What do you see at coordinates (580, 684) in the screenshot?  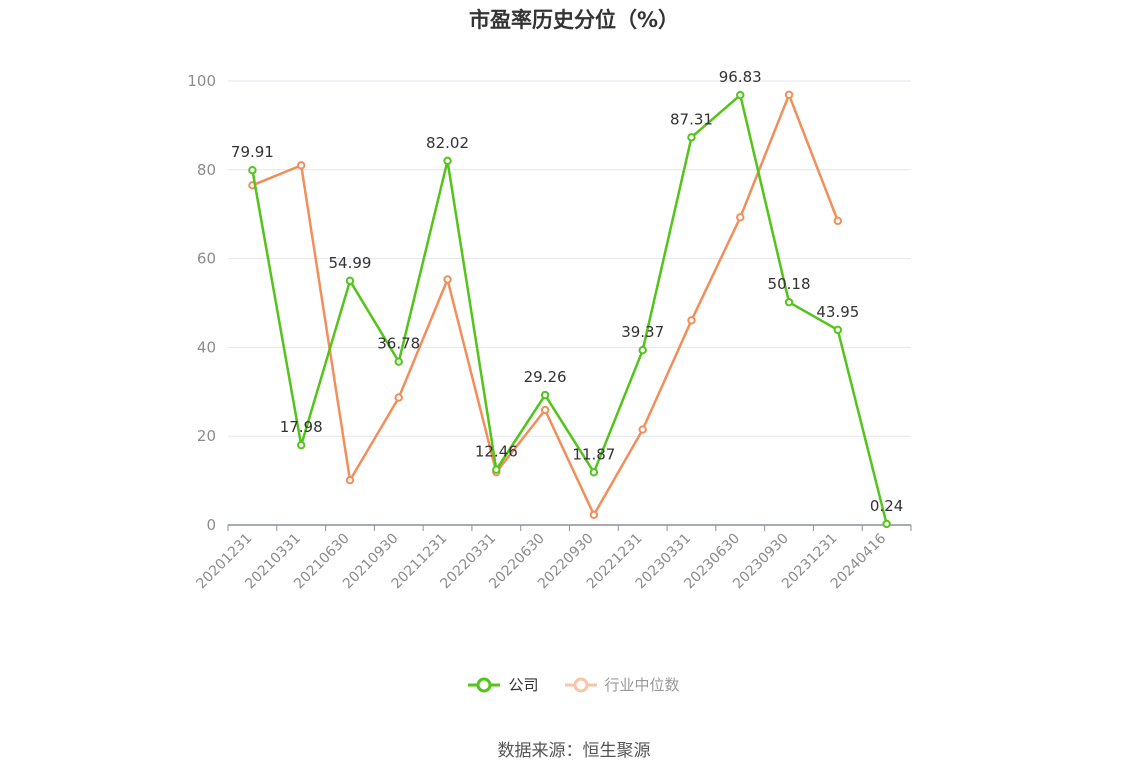 I see `legend-marker-industry` at bounding box center [580, 684].